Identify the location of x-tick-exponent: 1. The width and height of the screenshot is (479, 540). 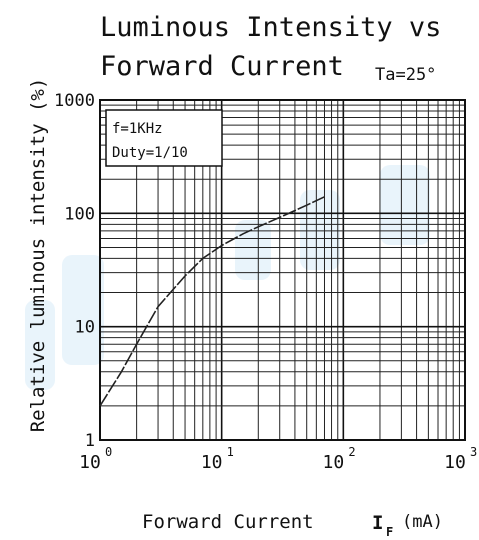
(230, 452).